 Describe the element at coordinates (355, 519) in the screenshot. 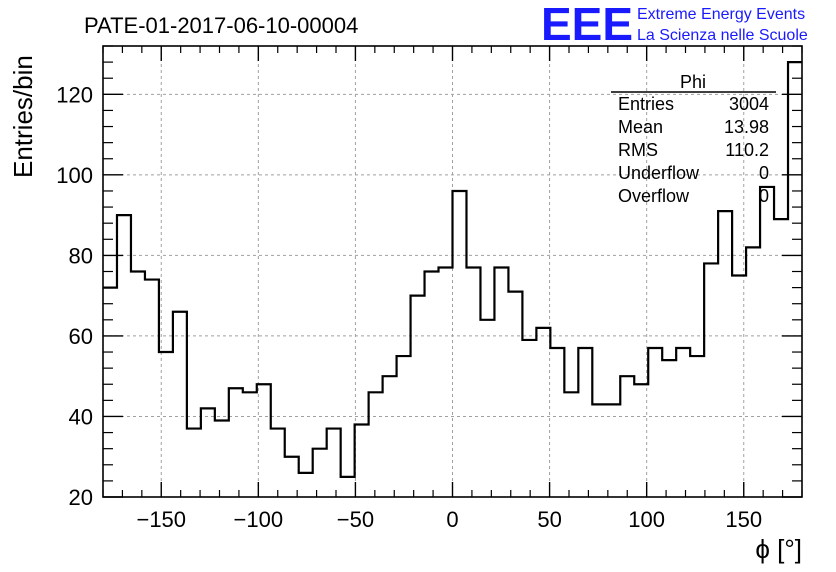

I see `x-tick-label: −50` at that location.